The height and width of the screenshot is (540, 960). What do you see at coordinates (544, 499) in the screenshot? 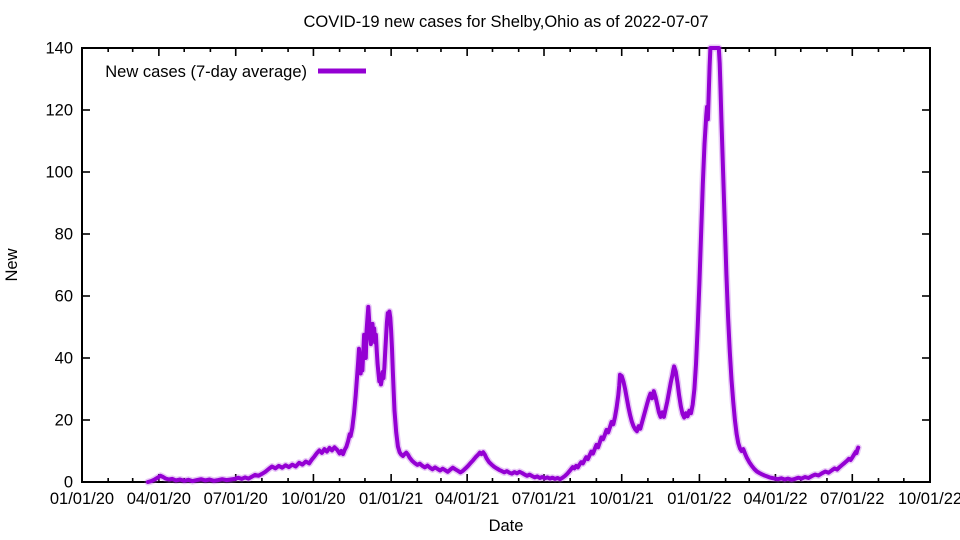
I see `x-tick-label: 07/01/21` at bounding box center [544, 499].